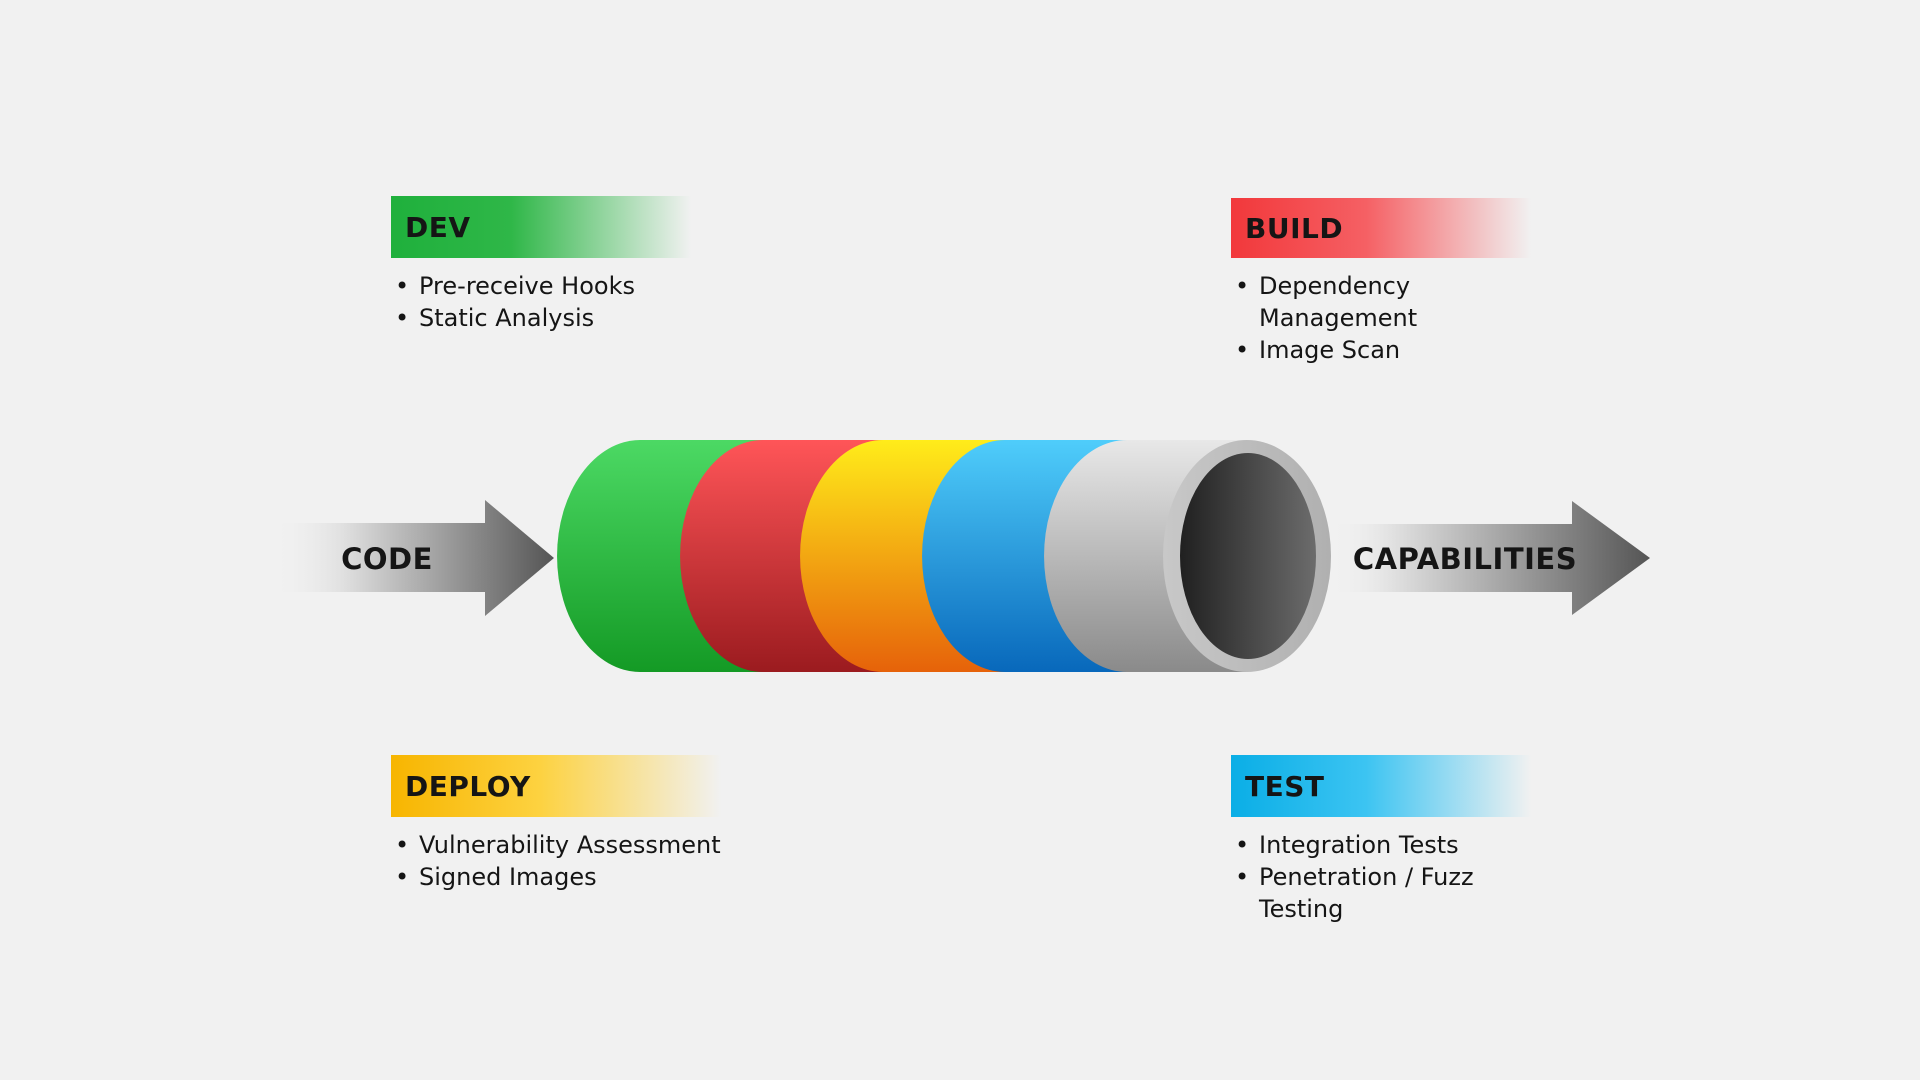 The height and width of the screenshot is (1080, 1920). What do you see at coordinates (507, 318) in the screenshot?
I see `list-item-text: Static Analysis` at bounding box center [507, 318].